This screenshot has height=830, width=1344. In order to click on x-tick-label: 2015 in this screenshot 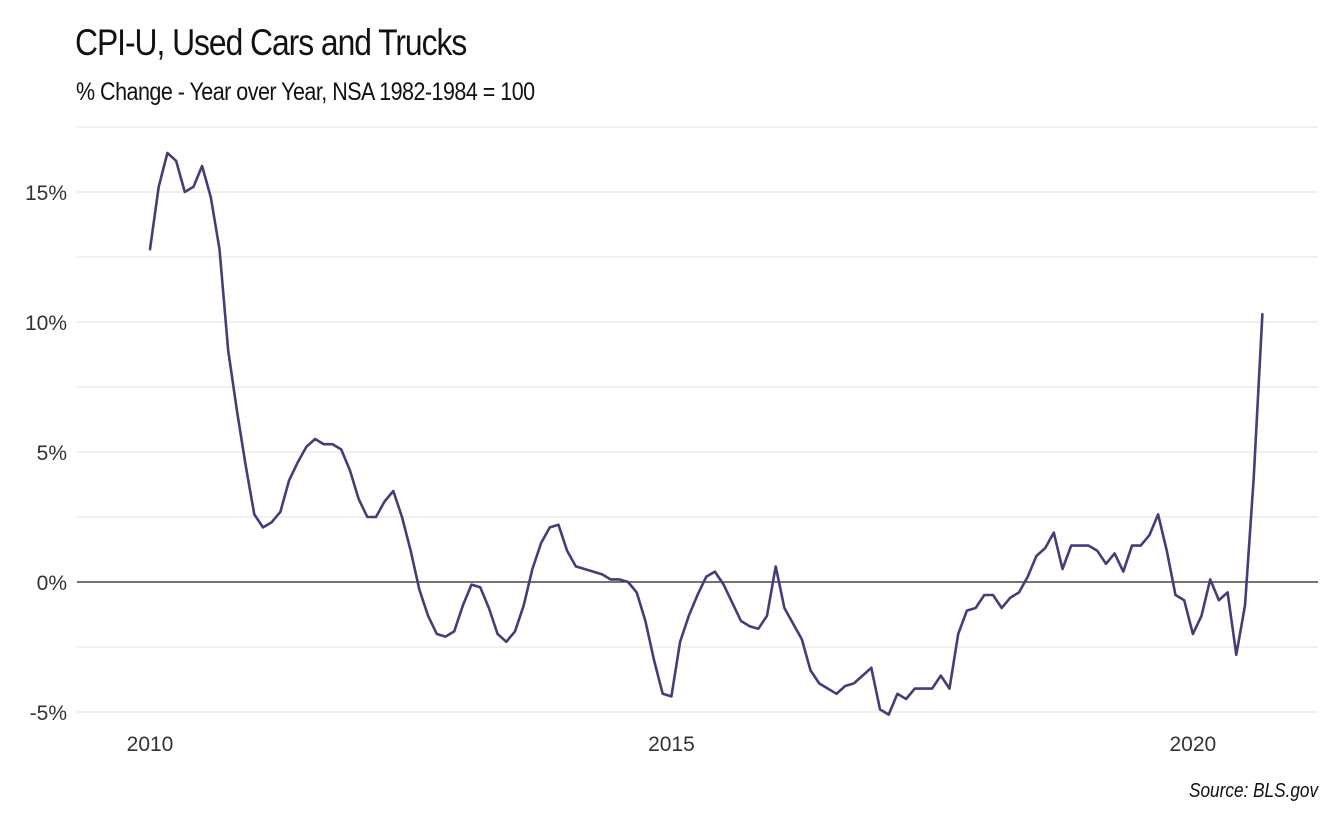, I will do `click(671, 744)`.